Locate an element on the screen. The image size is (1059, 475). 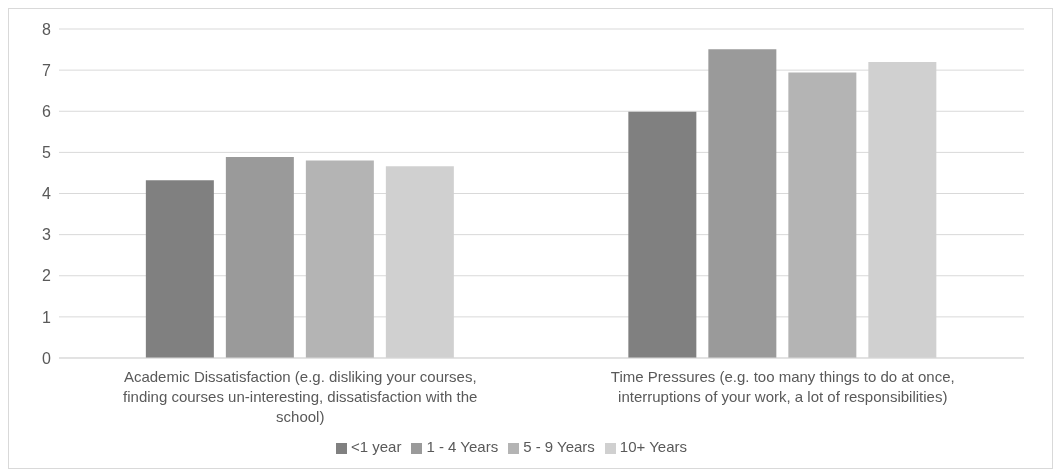
legend-label: 10+ Years is located at coordinates (653, 446).